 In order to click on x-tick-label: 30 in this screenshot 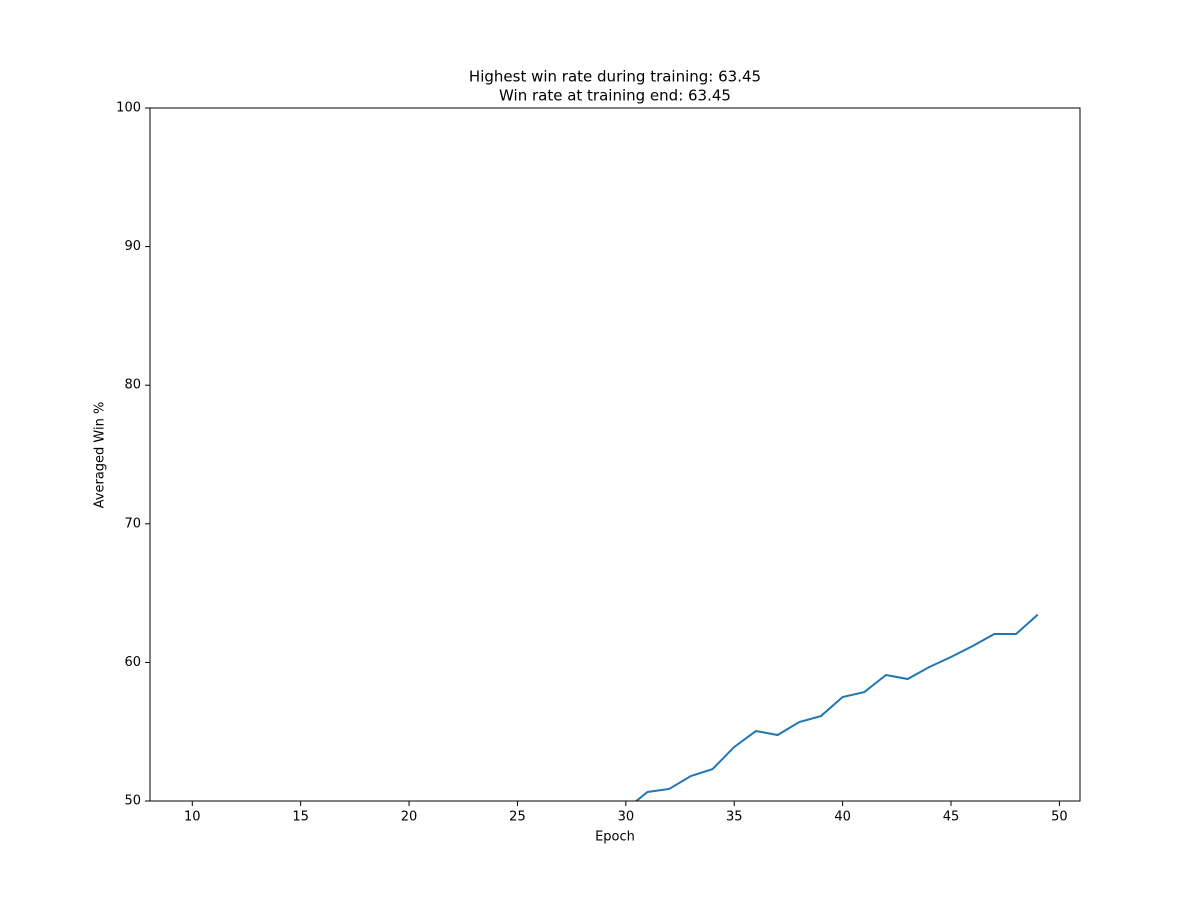, I will do `click(626, 817)`.